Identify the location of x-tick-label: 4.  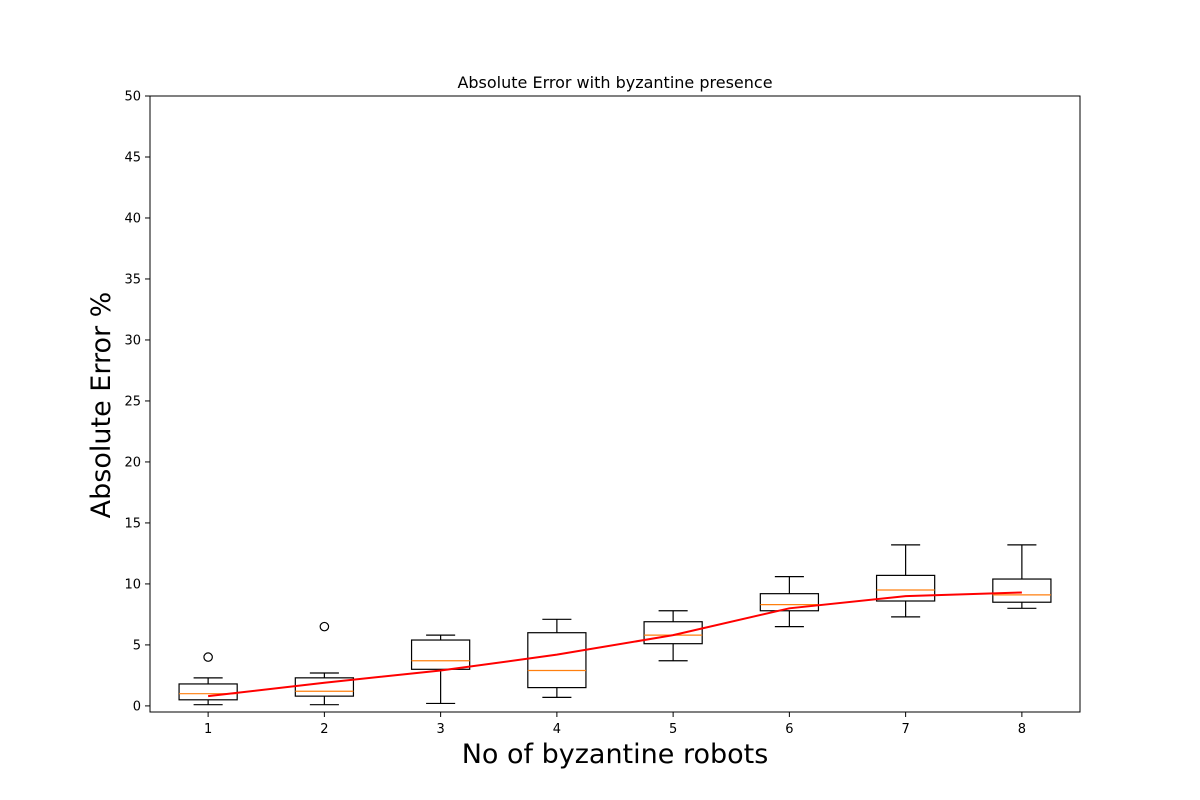
(557, 729).